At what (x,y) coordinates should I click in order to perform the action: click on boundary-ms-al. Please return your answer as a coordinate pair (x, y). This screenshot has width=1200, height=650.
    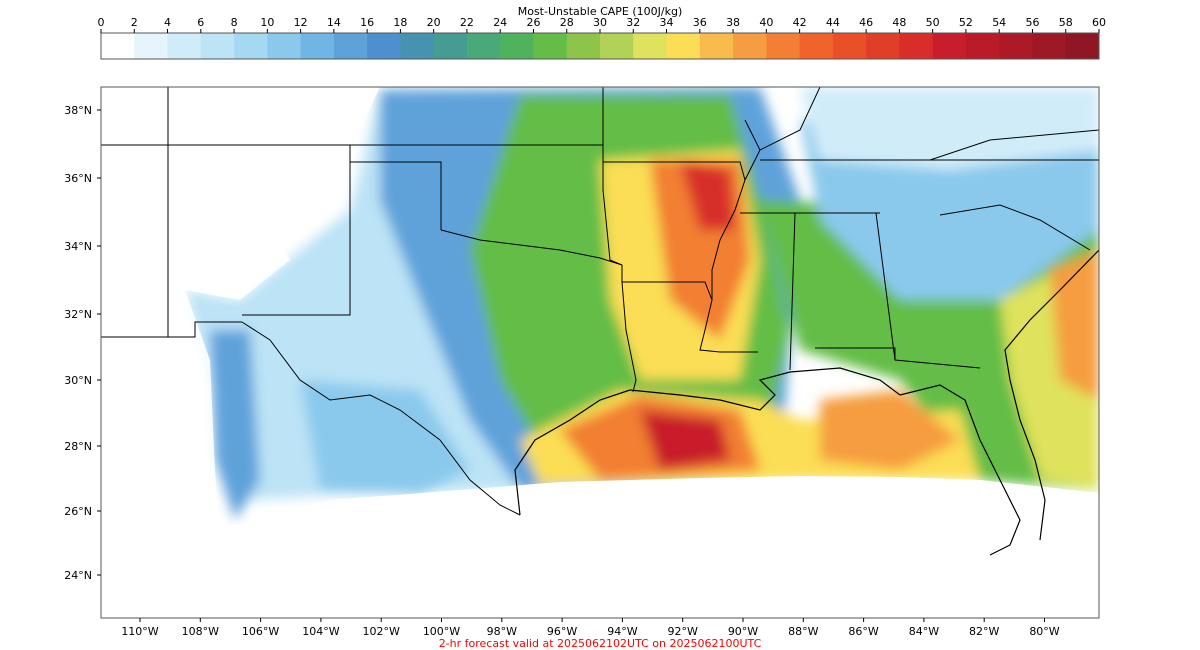
    Looking at the image, I should click on (792, 291).